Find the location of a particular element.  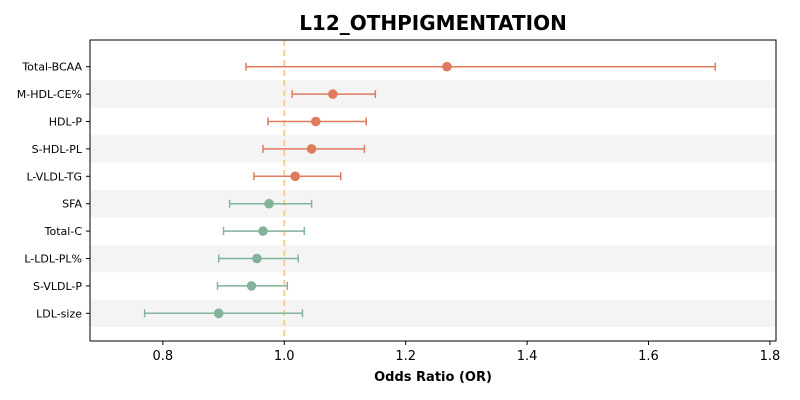

chart-title: L12_OTHPIGMENTATION is located at coordinates (433, 23).